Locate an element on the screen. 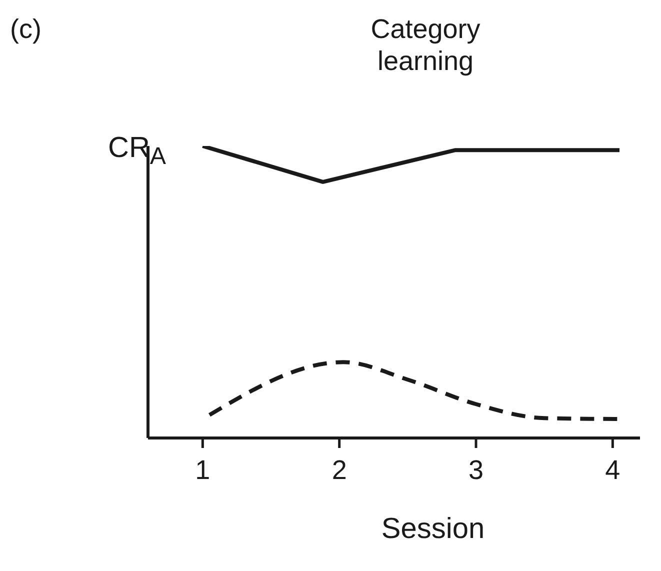  x-axis-title: Session is located at coordinates (433, 529).